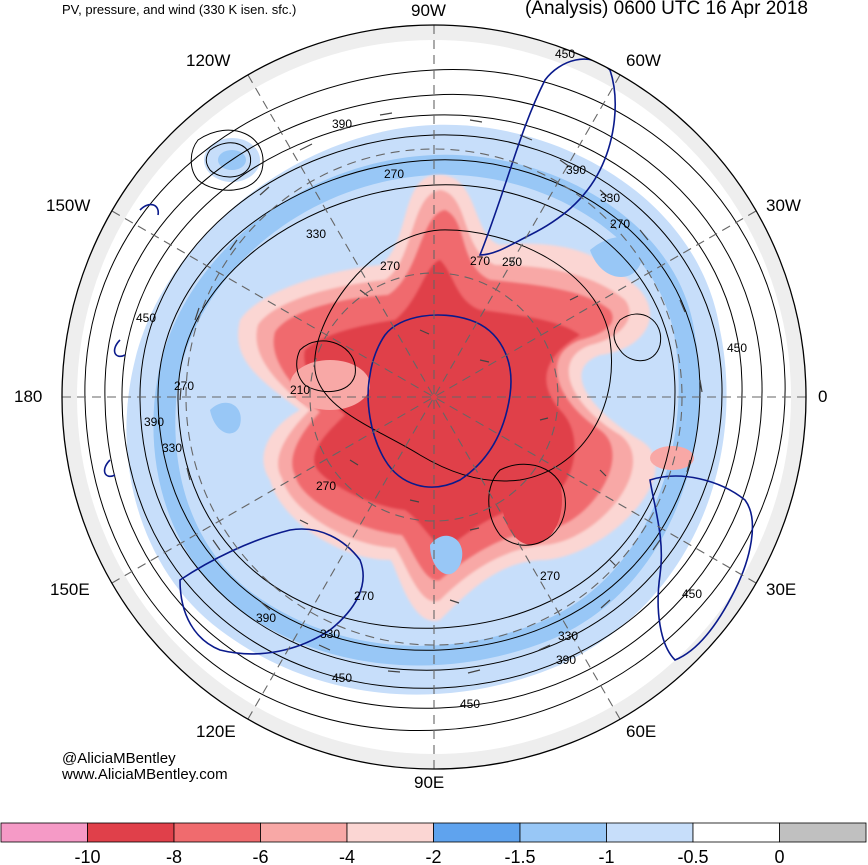 Image resolution: width=868 pixels, height=865 pixels. What do you see at coordinates (145, 774) in the screenshot?
I see `credit-website: www.AliciaMBentley.com` at bounding box center [145, 774].